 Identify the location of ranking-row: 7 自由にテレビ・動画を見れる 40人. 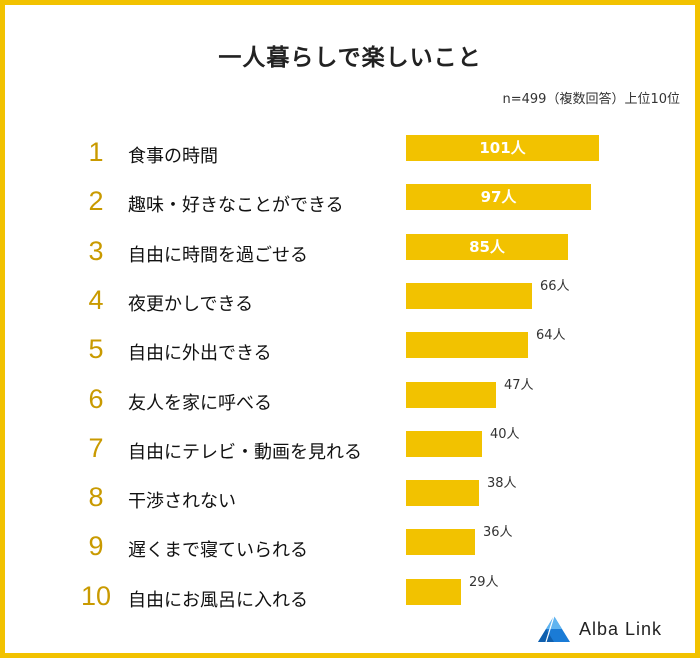
(350, 448).